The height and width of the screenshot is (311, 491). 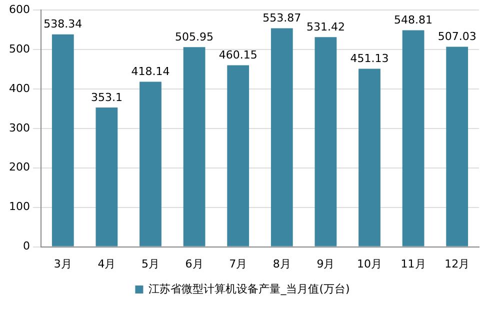 What do you see at coordinates (457, 263) in the screenshot?
I see `x-tick-label: 12月` at bounding box center [457, 263].